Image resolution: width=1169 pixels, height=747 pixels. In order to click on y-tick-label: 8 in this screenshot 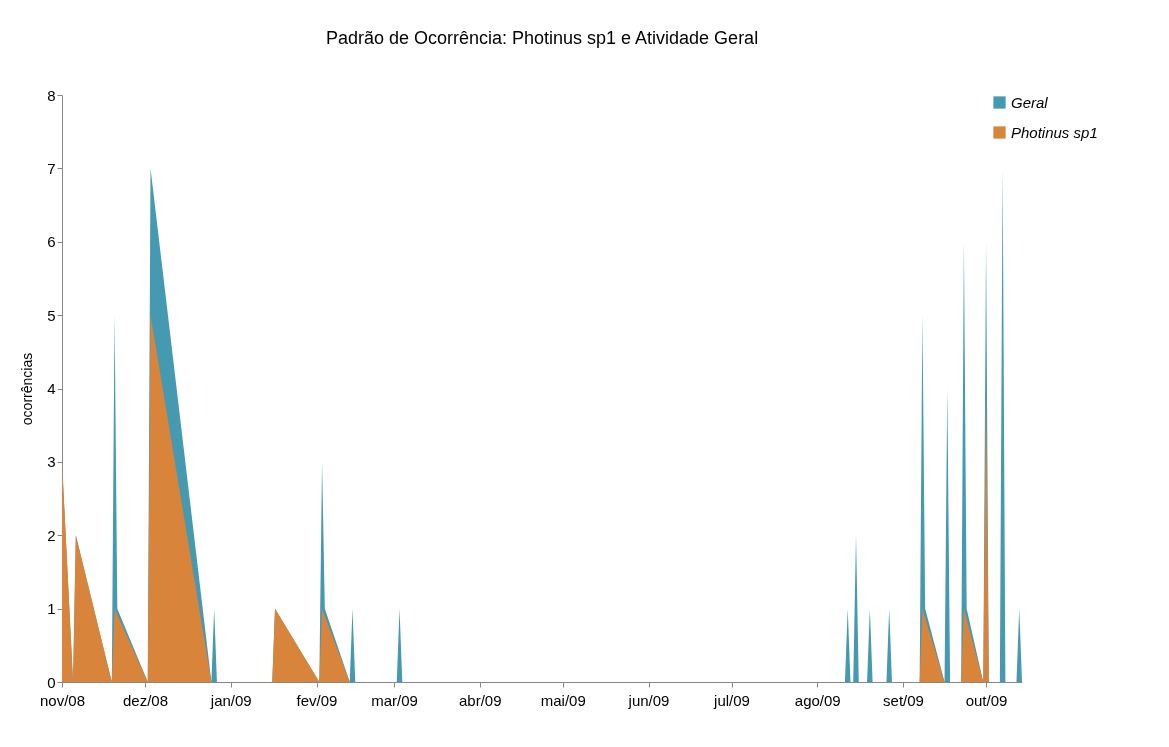, I will do `click(51, 95)`.